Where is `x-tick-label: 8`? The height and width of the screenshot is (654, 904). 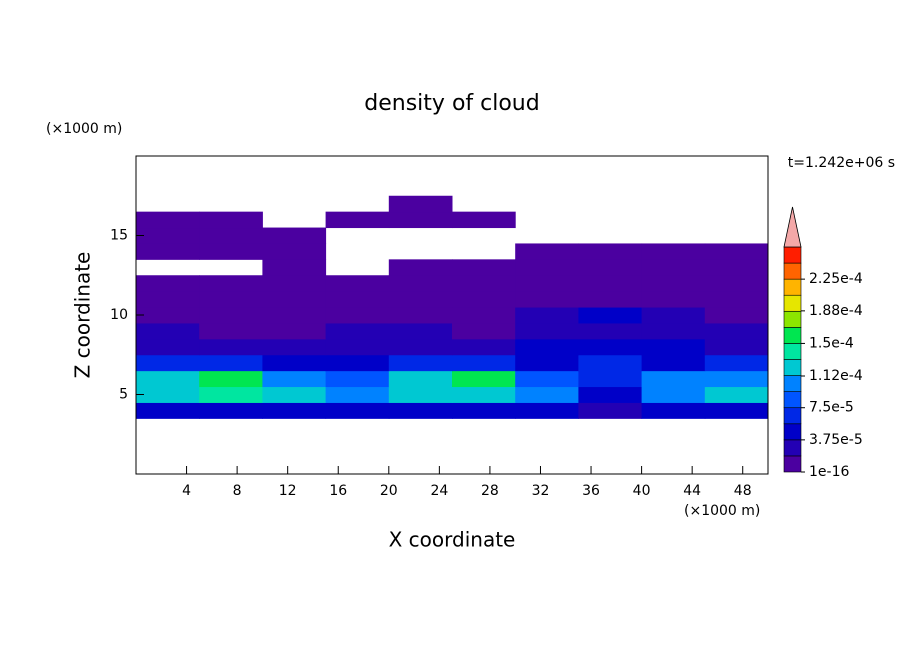
x-tick-label: 8 is located at coordinates (237, 491).